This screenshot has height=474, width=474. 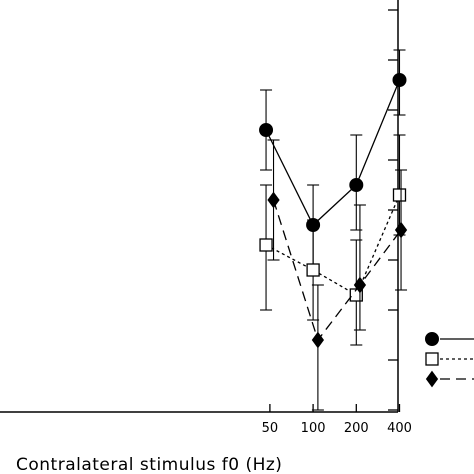 I want to click on series-1-line, so click(x=333, y=245).